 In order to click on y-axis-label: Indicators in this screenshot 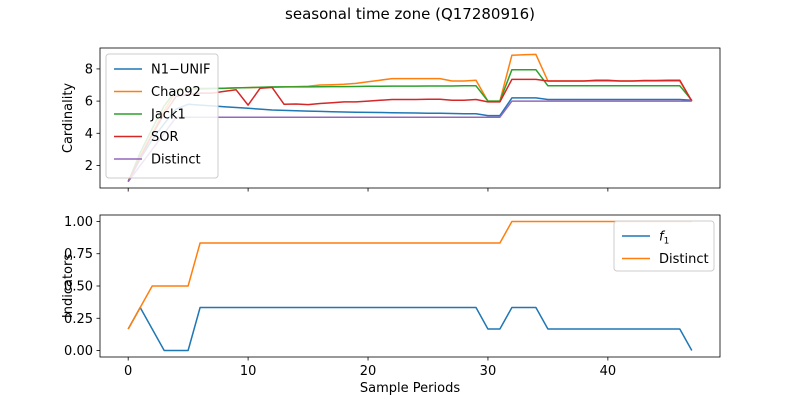, I will do `click(68, 286)`.